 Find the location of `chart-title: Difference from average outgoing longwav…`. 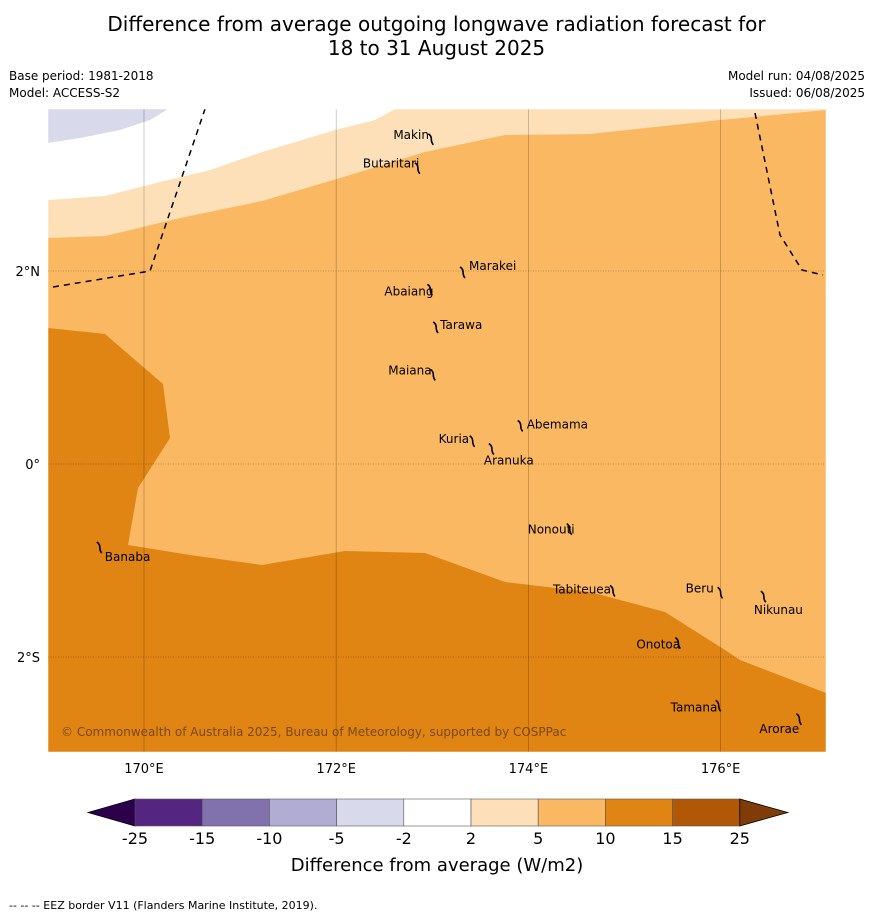

chart-title: Difference from average outgoing longwav… is located at coordinates (436, 36).